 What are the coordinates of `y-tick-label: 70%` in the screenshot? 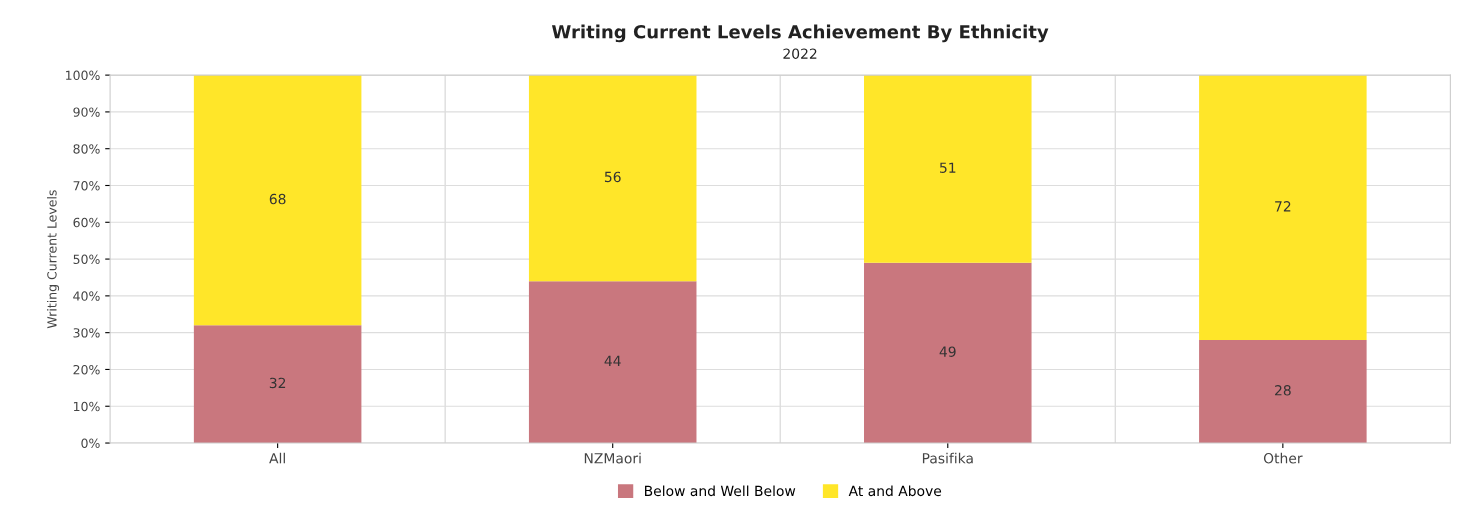 It's located at (86, 185).